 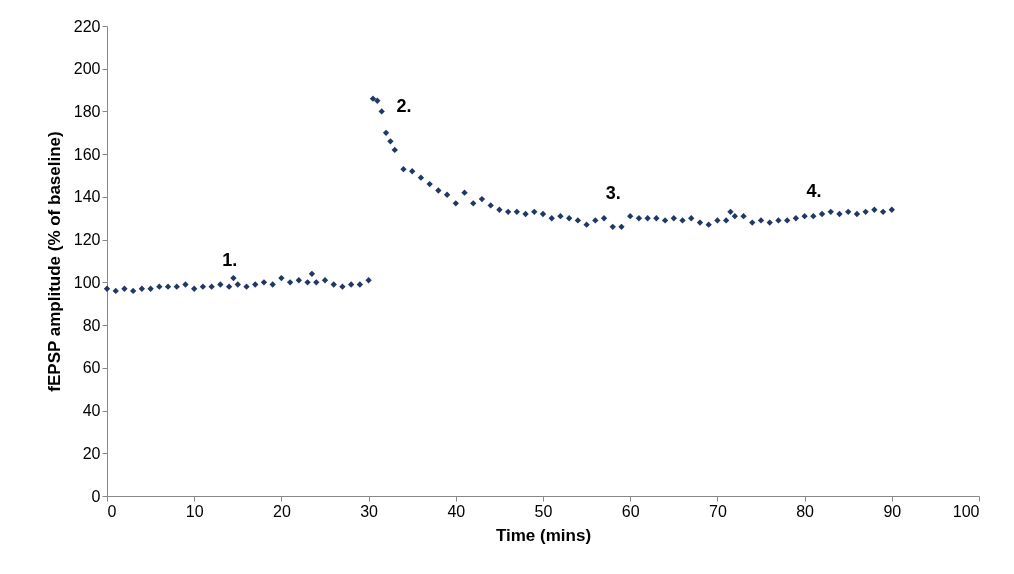 I want to click on x-tick-label: 60, so click(x=630, y=511).